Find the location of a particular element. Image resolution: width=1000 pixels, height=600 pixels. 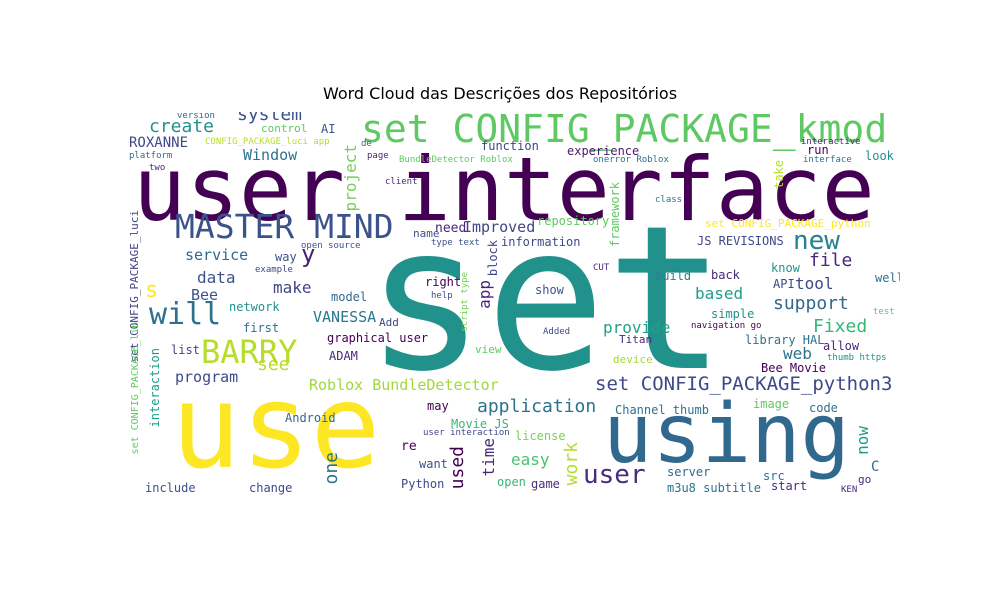

word-navigation-go: navigation go is located at coordinates (726, 326).